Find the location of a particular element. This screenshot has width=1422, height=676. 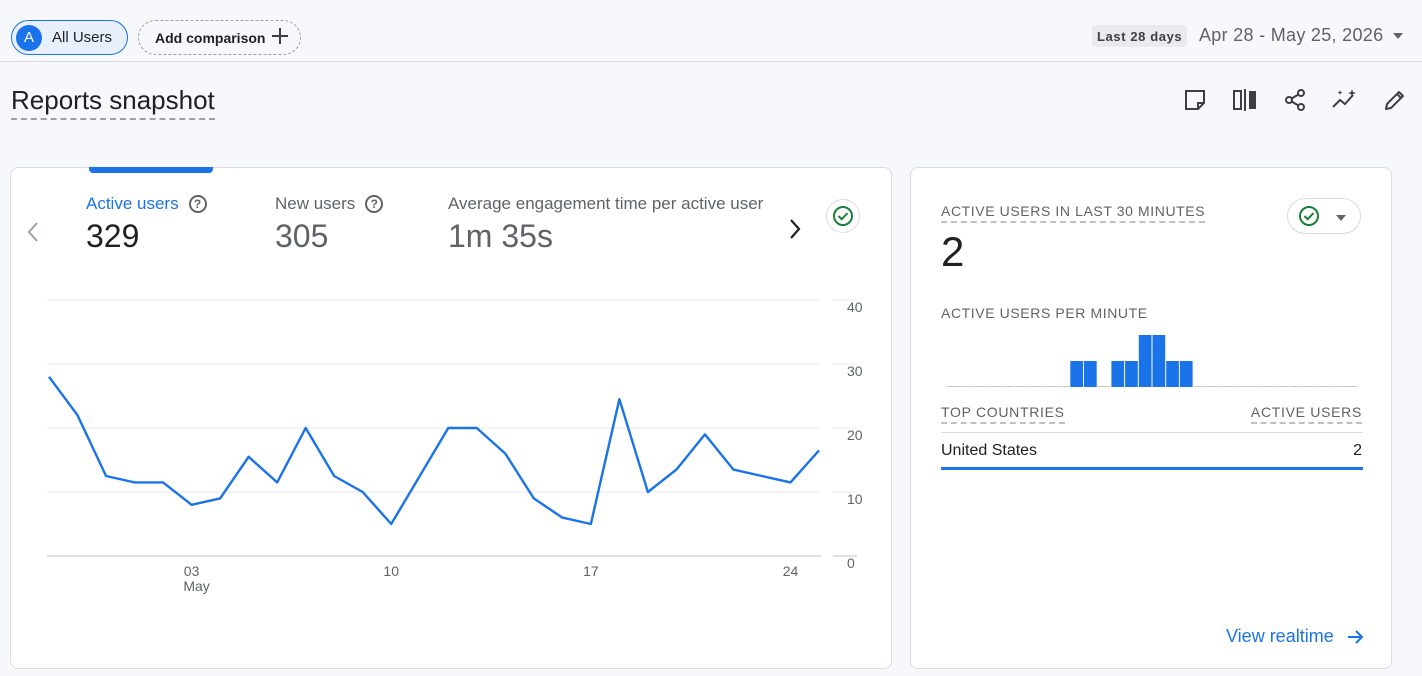

metric-label: New users is located at coordinates (315, 203).